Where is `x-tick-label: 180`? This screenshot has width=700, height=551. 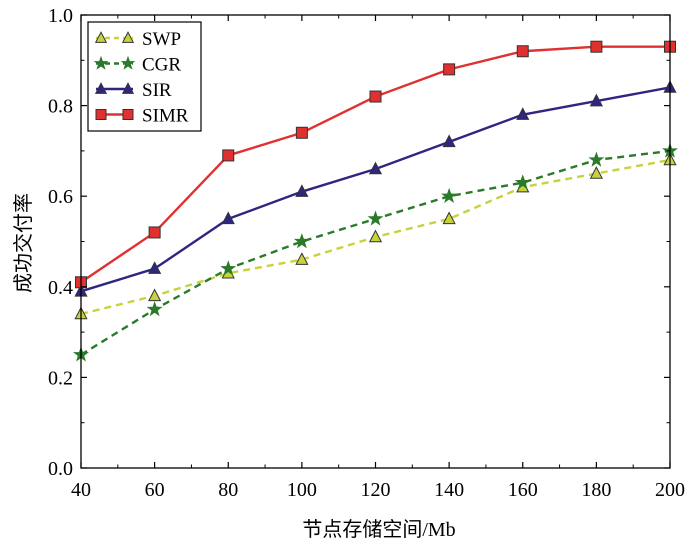 x-tick-label: 180 is located at coordinates (596, 490).